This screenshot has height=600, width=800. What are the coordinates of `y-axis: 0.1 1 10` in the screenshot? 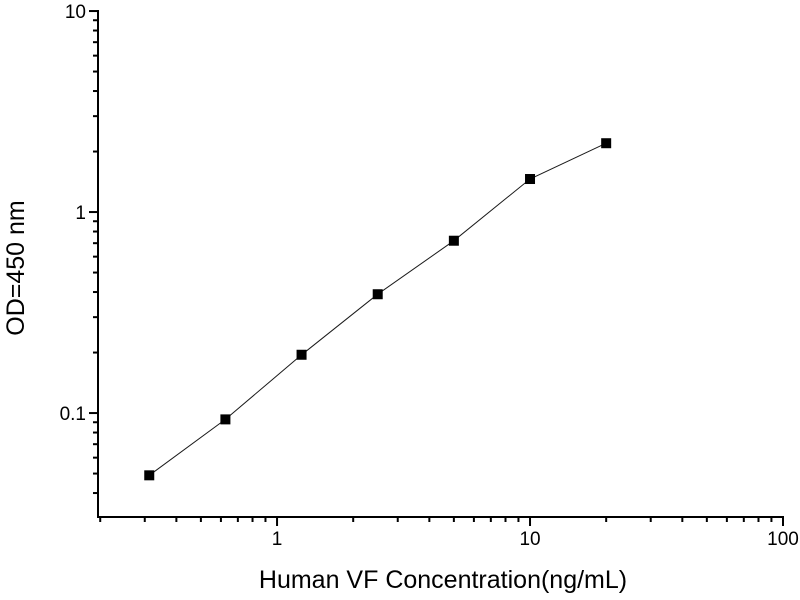 It's located at (79, 248).